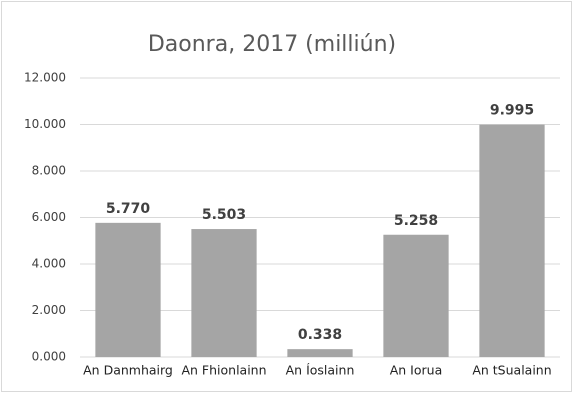 Image resolution: width=574 pixels, height=406 pixels. What do you see at coordinates (416, 370) in the screenshot?
I see `x-tick-label: An Iorua` at bounding box center [416, 370].